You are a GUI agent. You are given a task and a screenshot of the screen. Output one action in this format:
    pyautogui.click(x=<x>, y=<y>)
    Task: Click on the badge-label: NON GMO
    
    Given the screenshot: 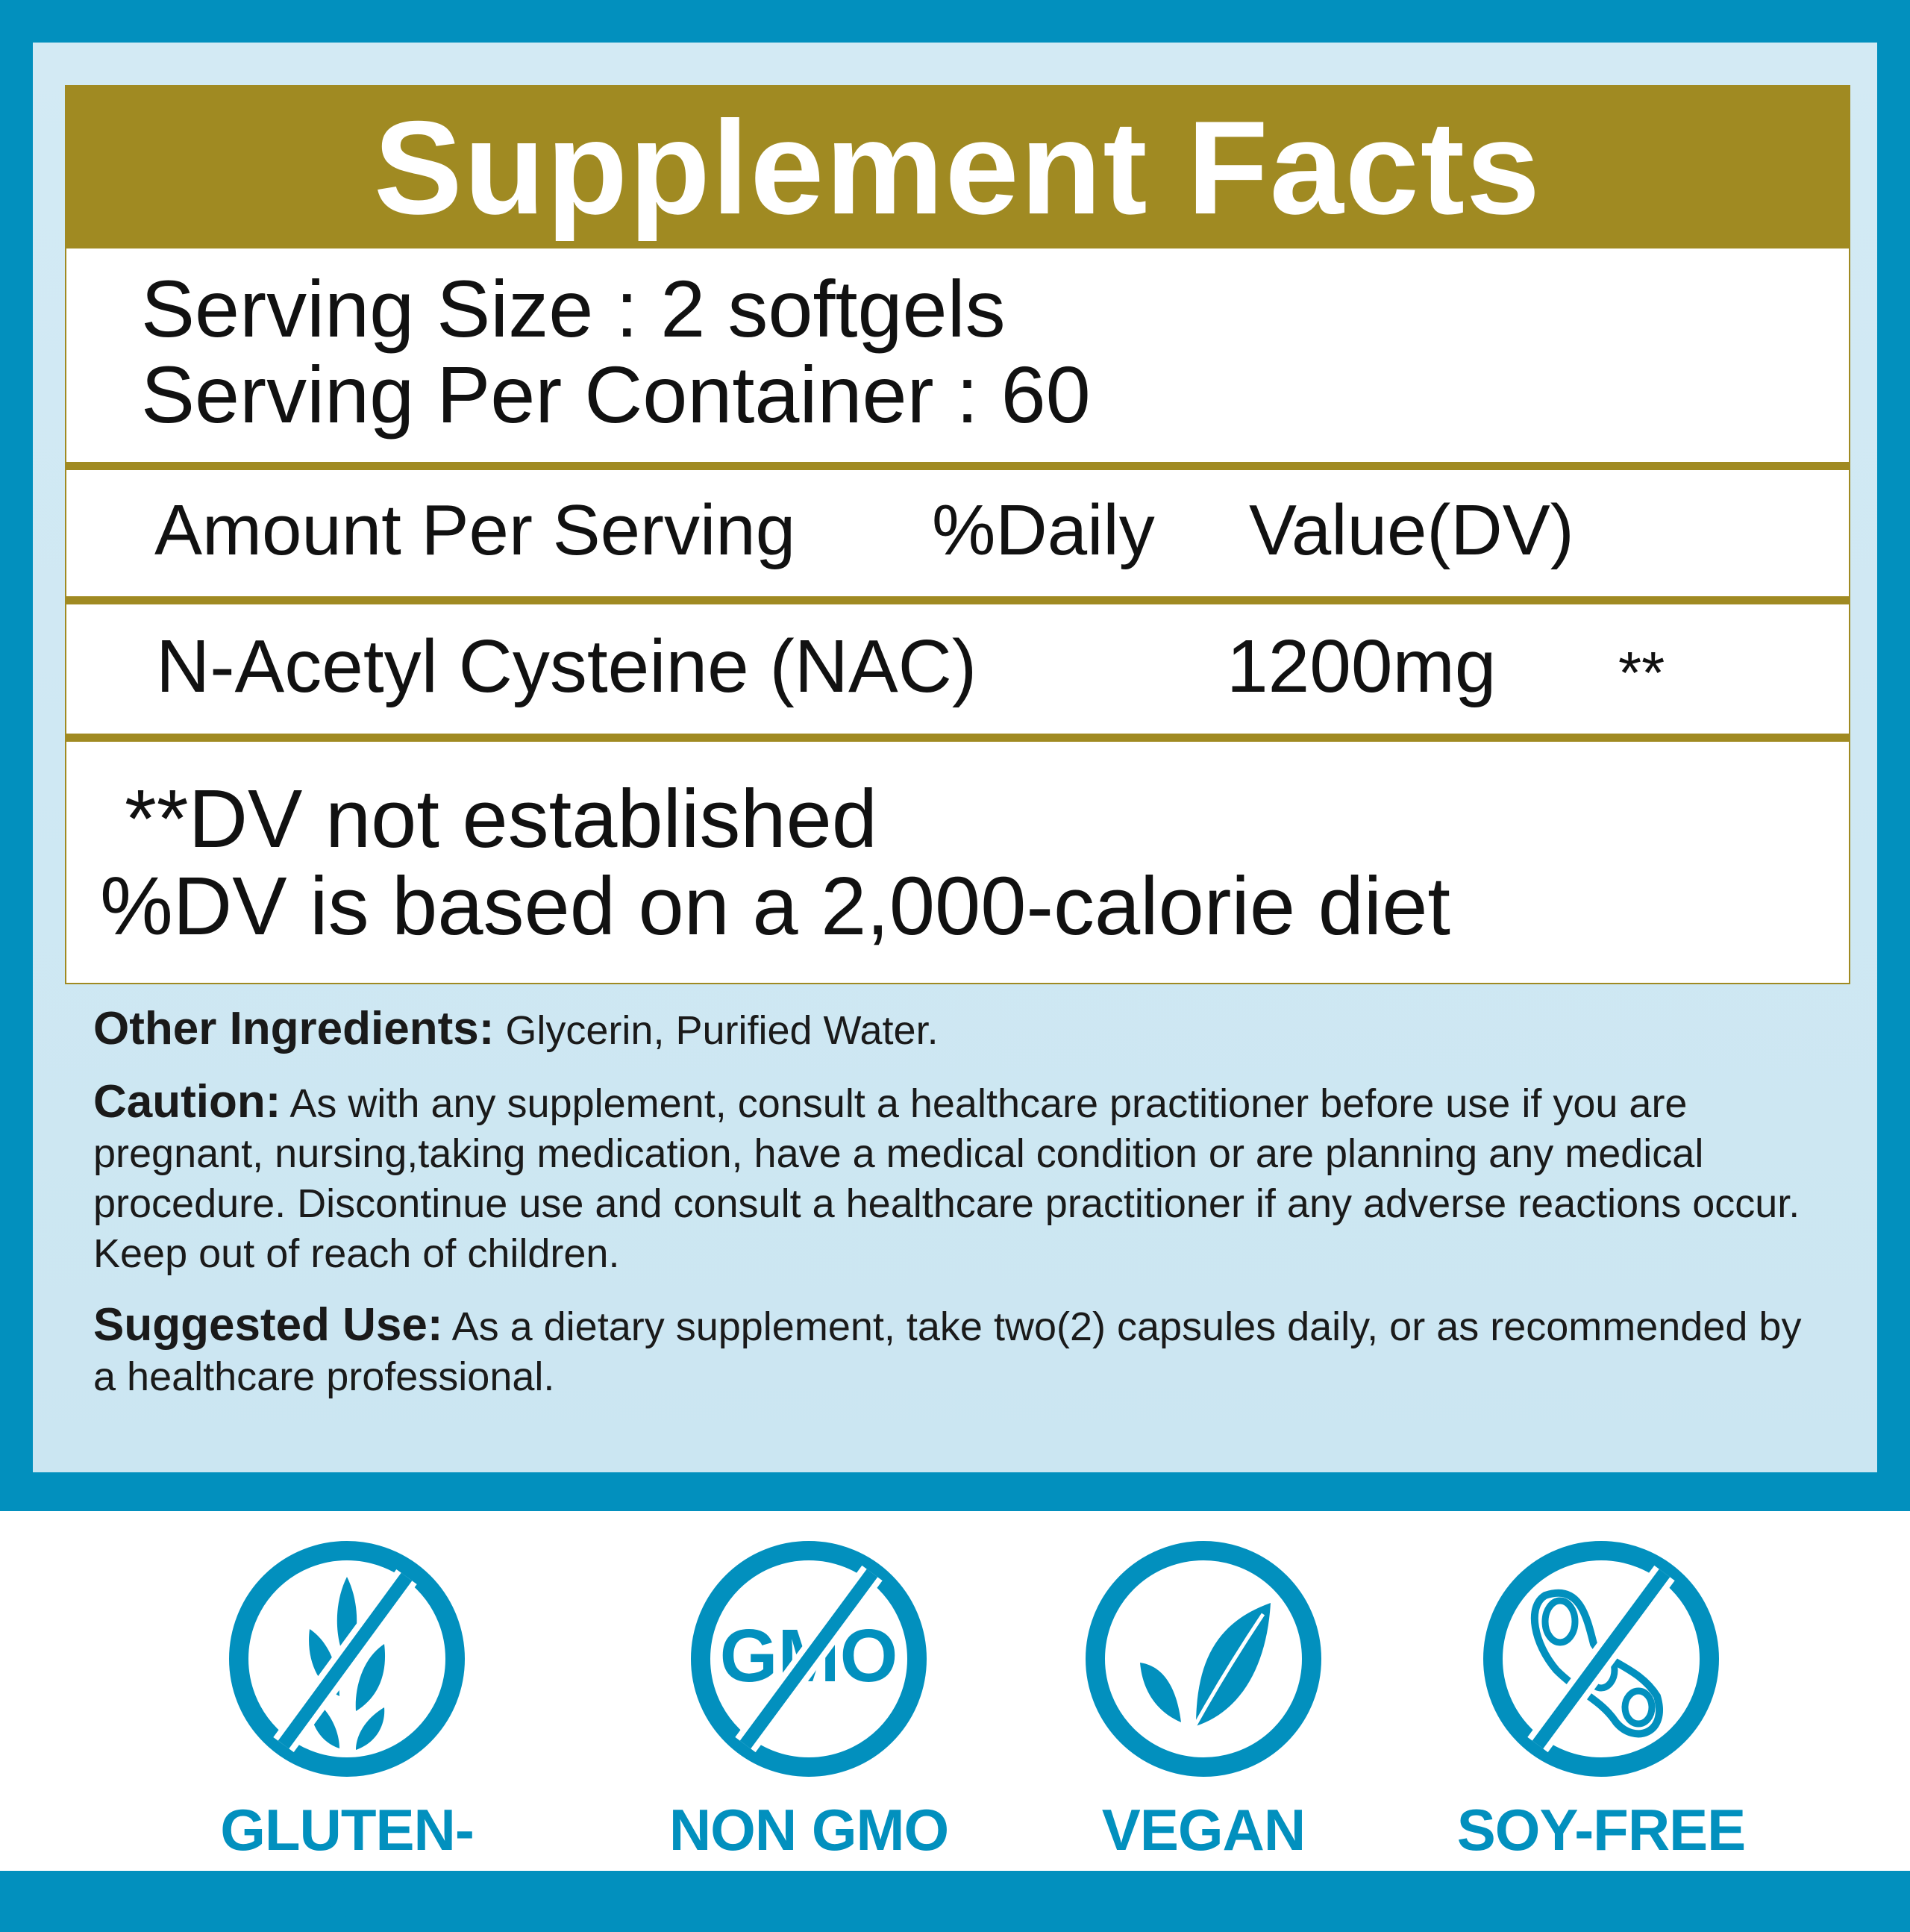 What is the action you would take?
    pyautogui.click(x=808, y=1830)
    